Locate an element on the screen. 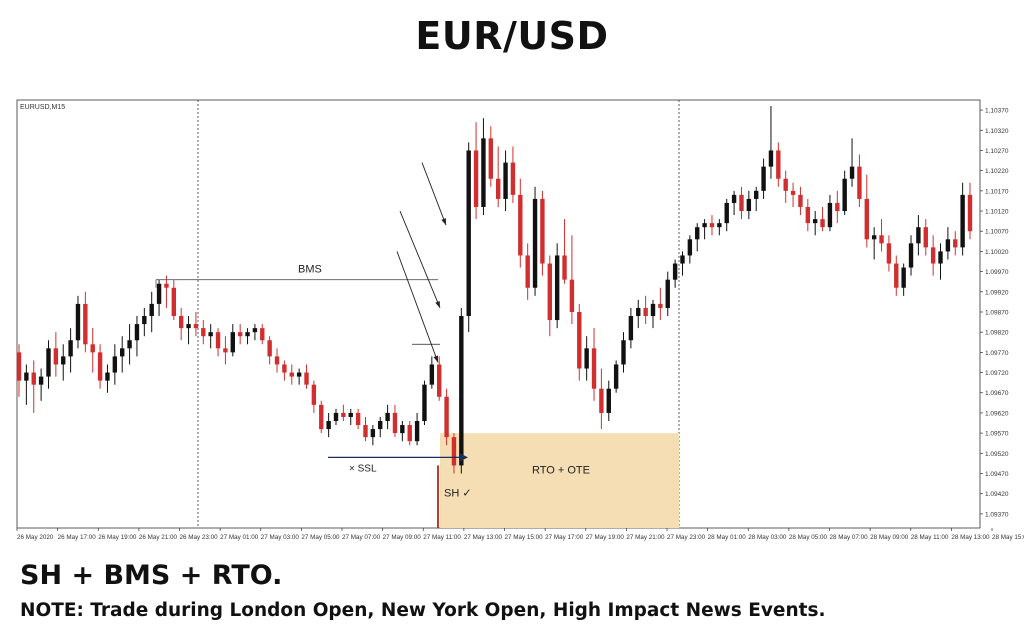 The height and width of the screenshot is (643, 1024). chart-title: EUR/USD is located at coordinates (512, 36).